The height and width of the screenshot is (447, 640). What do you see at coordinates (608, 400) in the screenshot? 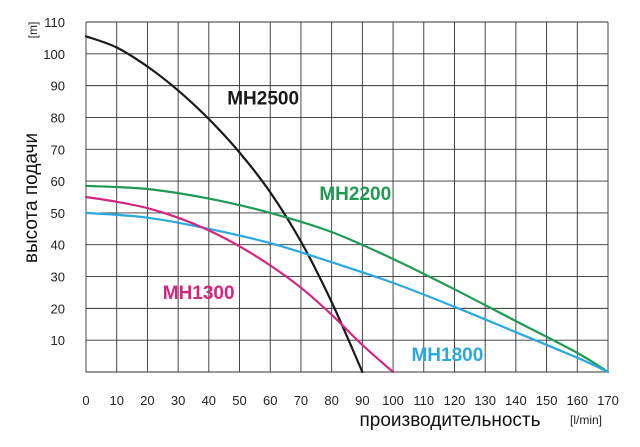
I see `x-tick-label-17: 170` at bounding box center [608, 400].